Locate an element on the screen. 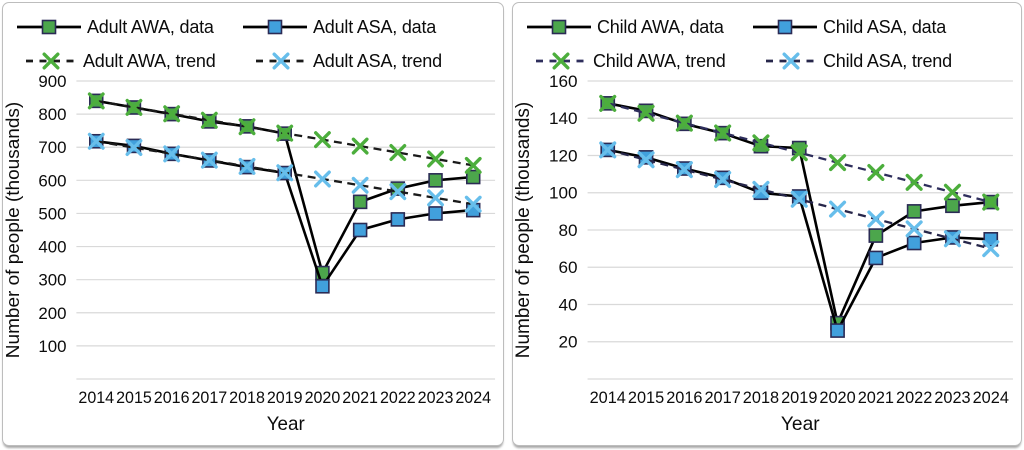 This screenshot has width=1024, height=450. legend-entry-child-awa-trend: Child AWA, trend is located at coordinates (630, 61).